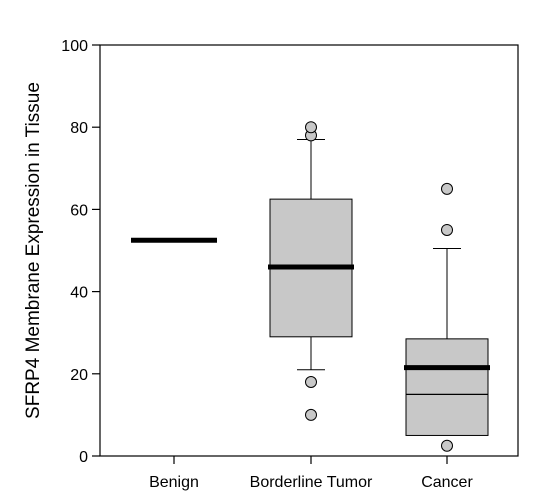  Describe the element at coordinates (311, 482) in the screenshot. I see `x-tick-label: Borderline Tumor` at that location.